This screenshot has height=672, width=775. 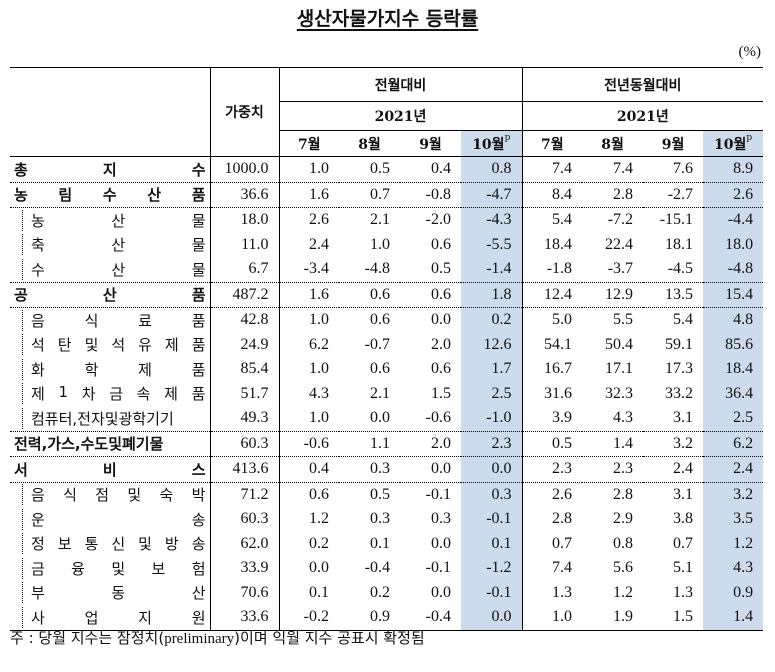 What do you see at coordinates (438, 568) in the screenshot?
I see `mom-cell: -0.1` at bounding box center [438, 568].